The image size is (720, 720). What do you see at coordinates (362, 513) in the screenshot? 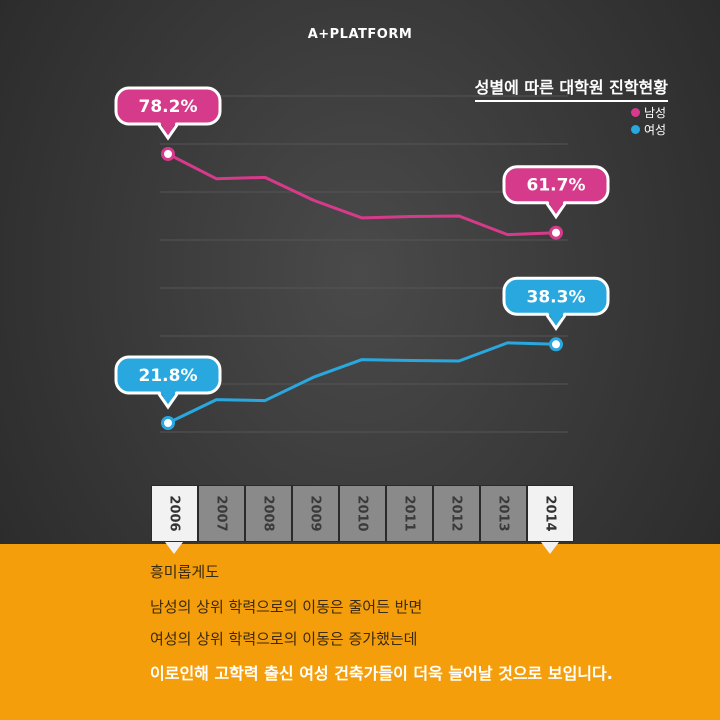
I see `year-2010: 2010` at bounding box center [362, 513].